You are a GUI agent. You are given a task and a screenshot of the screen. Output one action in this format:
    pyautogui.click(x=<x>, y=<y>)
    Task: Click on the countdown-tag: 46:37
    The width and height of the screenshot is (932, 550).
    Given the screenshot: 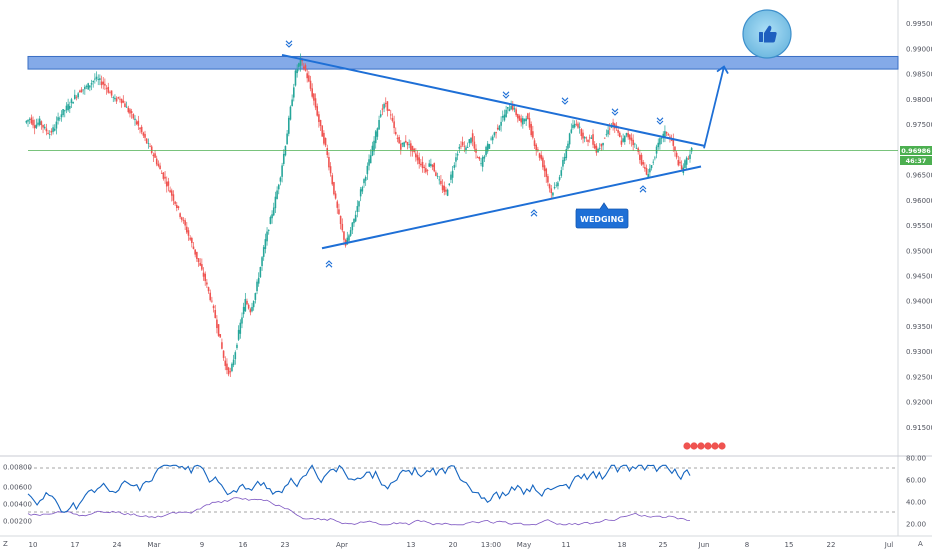 What is the action you would take?
    pyautogui.click(x=916, y=160)
    